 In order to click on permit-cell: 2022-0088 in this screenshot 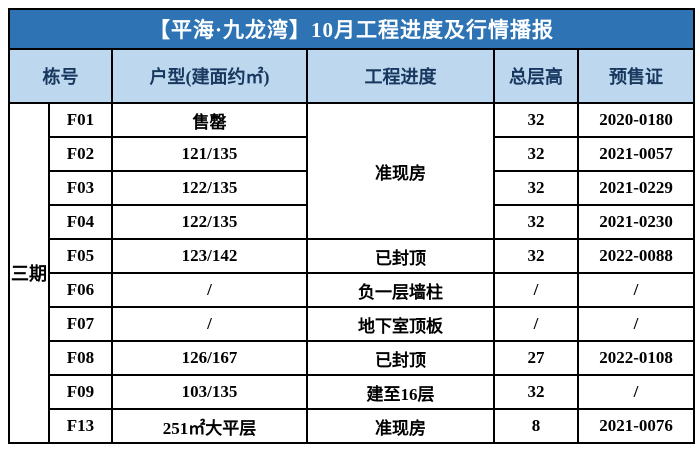, I will do `click(636, 256)`.